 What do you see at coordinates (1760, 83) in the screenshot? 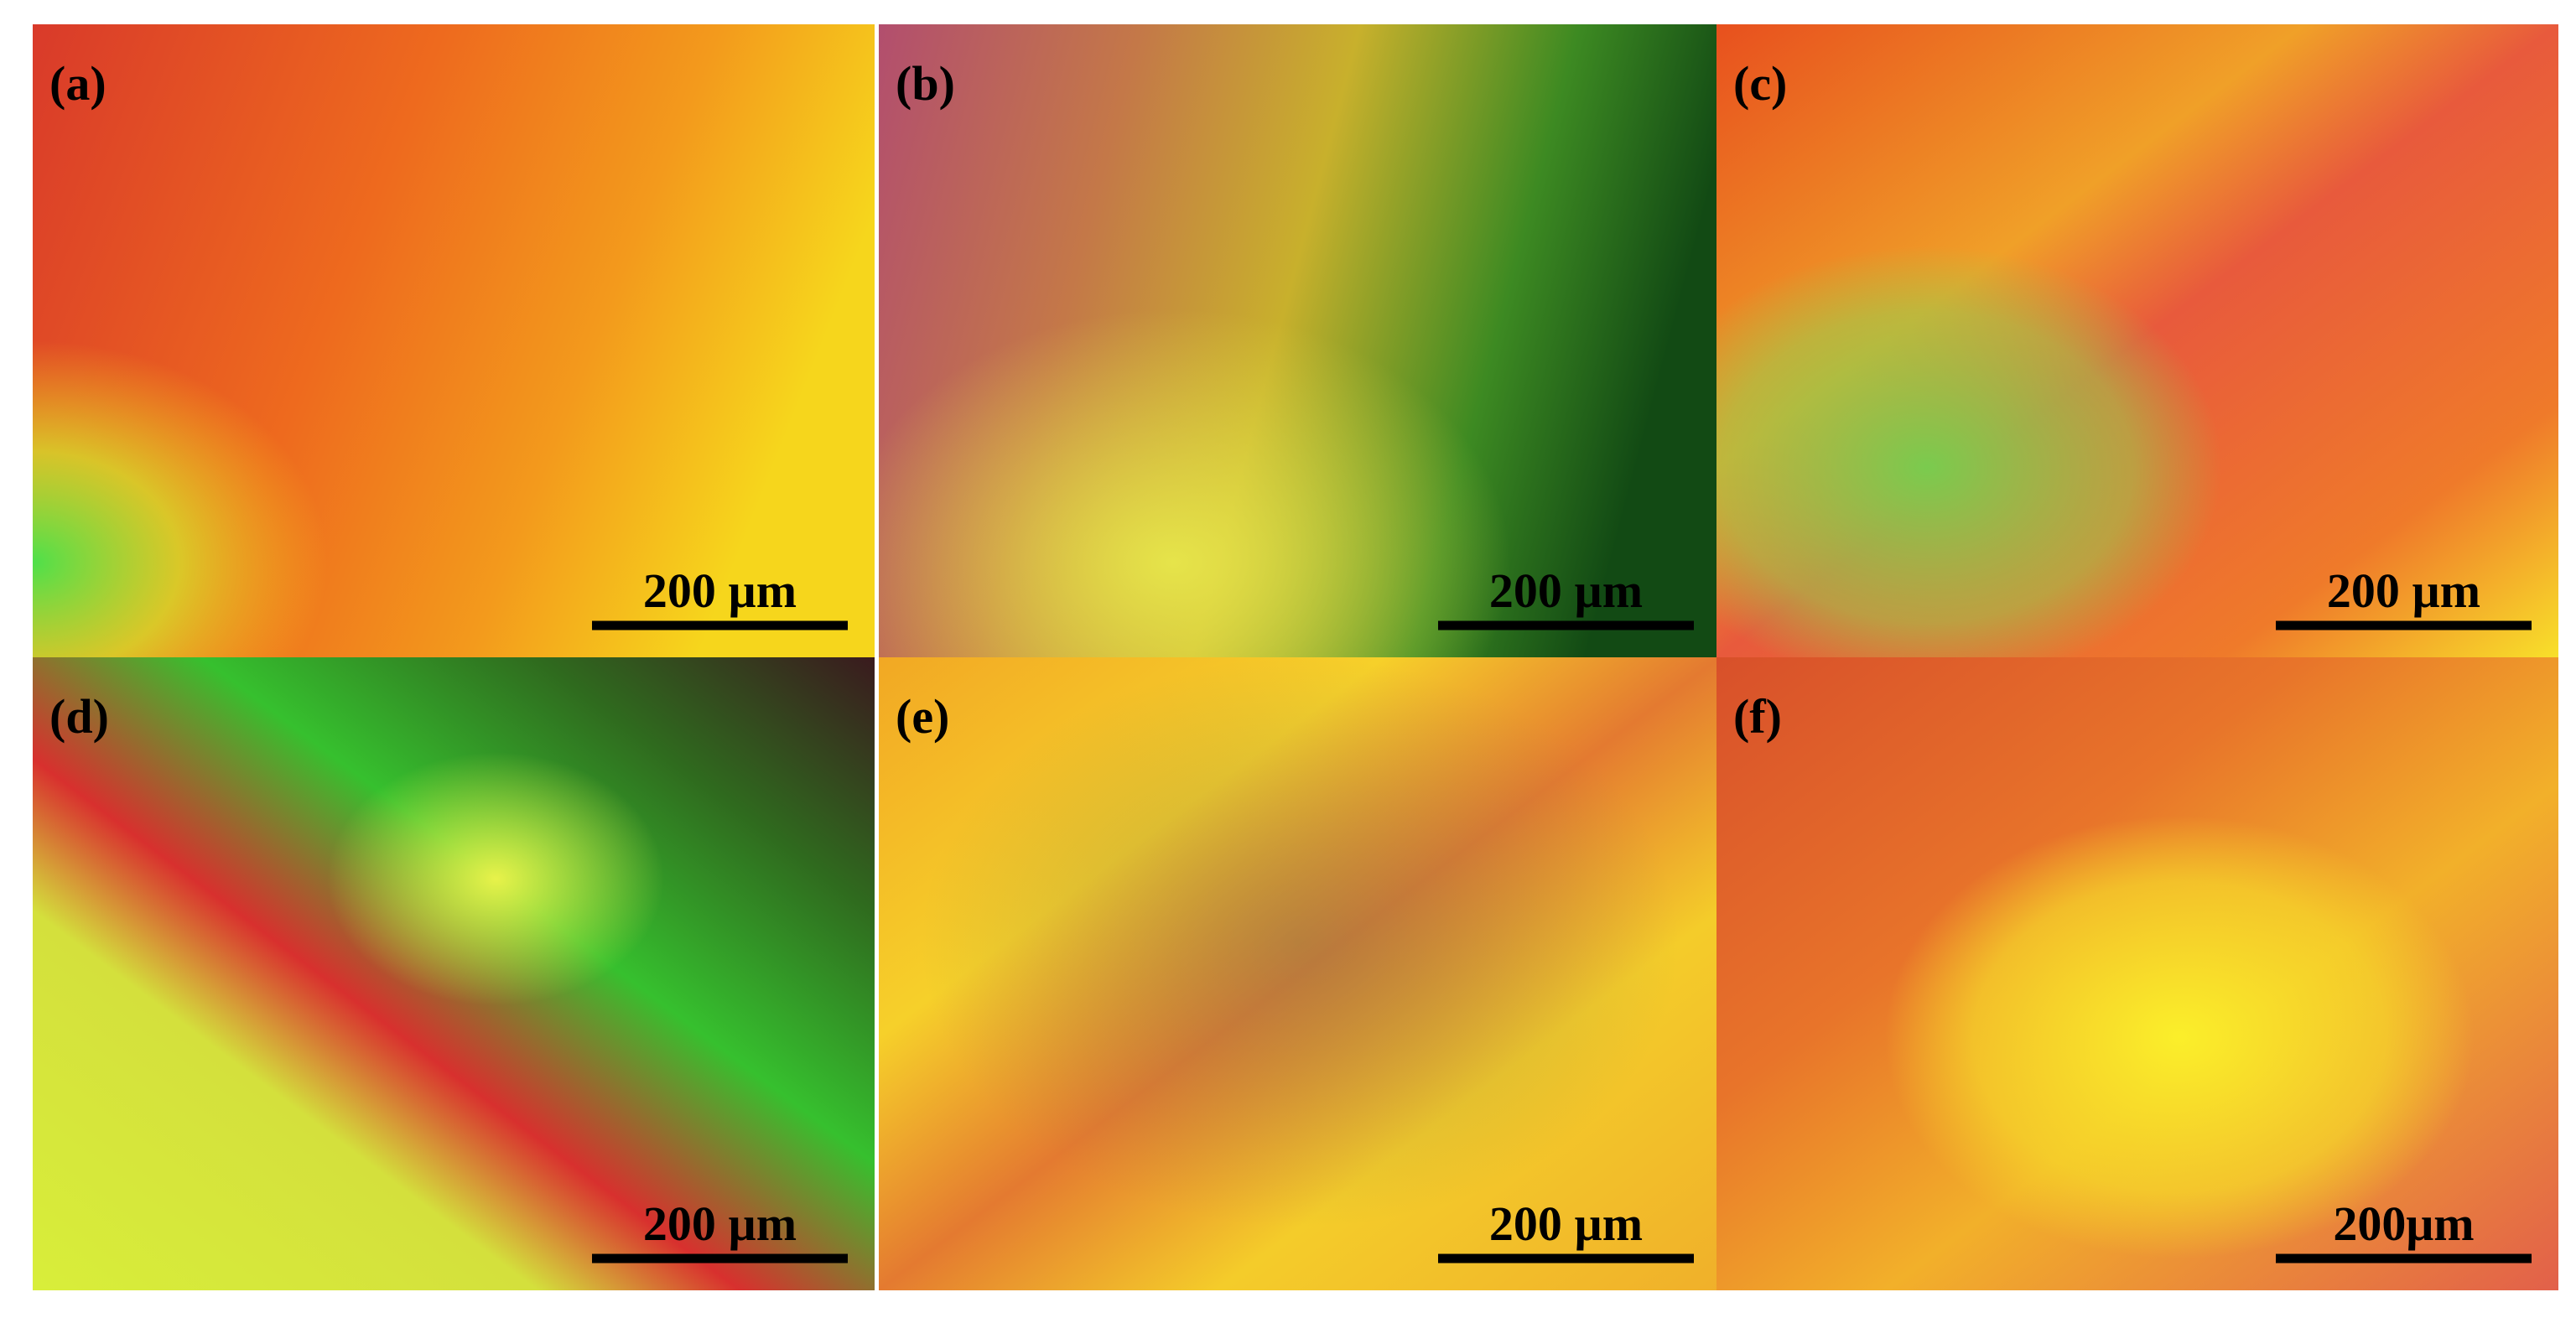
I see `panel-label: (c)` at bounding box center [1760, 83].